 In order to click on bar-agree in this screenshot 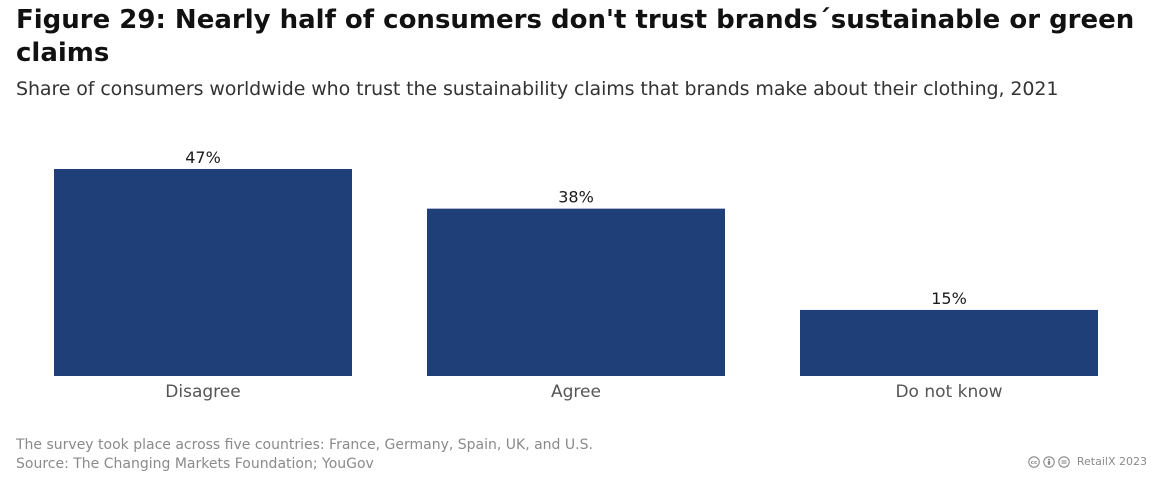, I will do `click(576, 292)`.